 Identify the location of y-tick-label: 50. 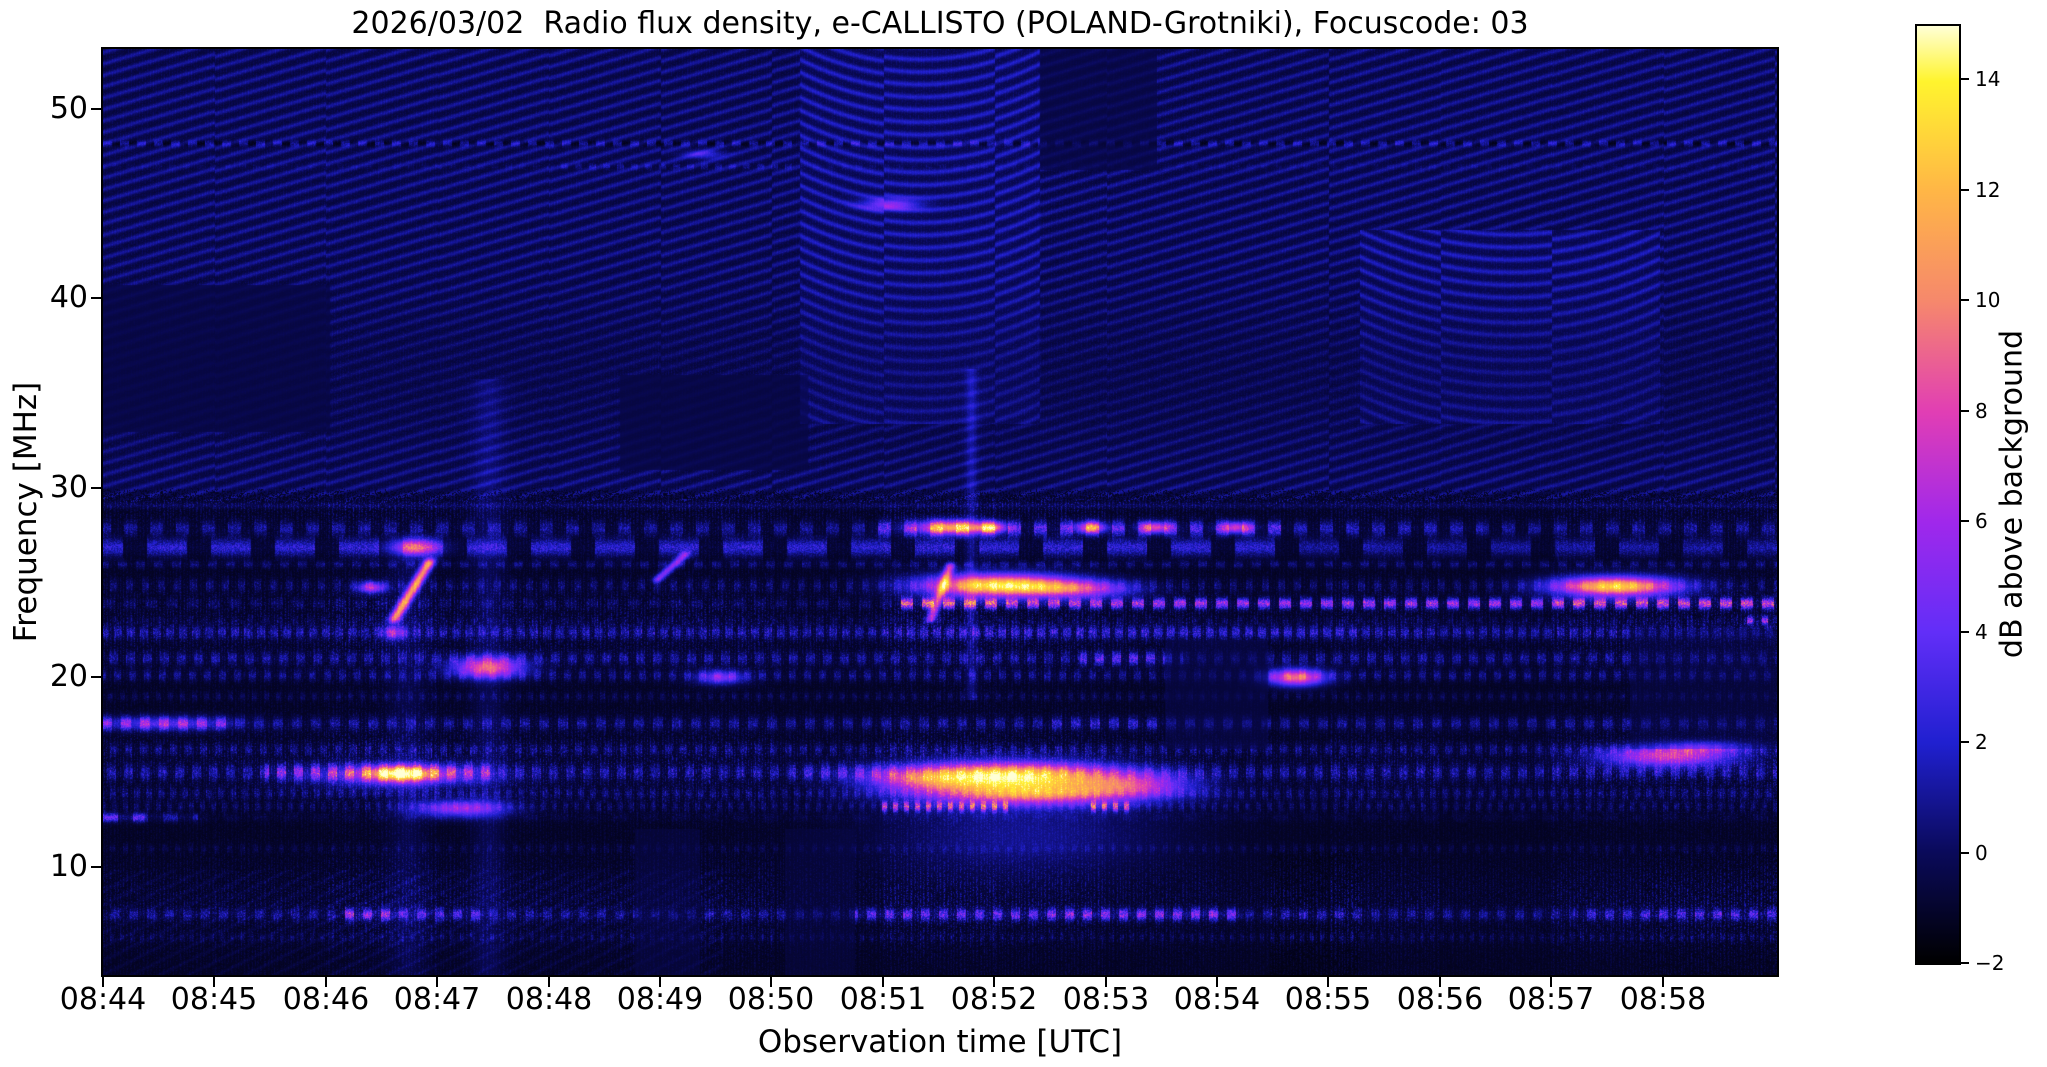
(68, 108).